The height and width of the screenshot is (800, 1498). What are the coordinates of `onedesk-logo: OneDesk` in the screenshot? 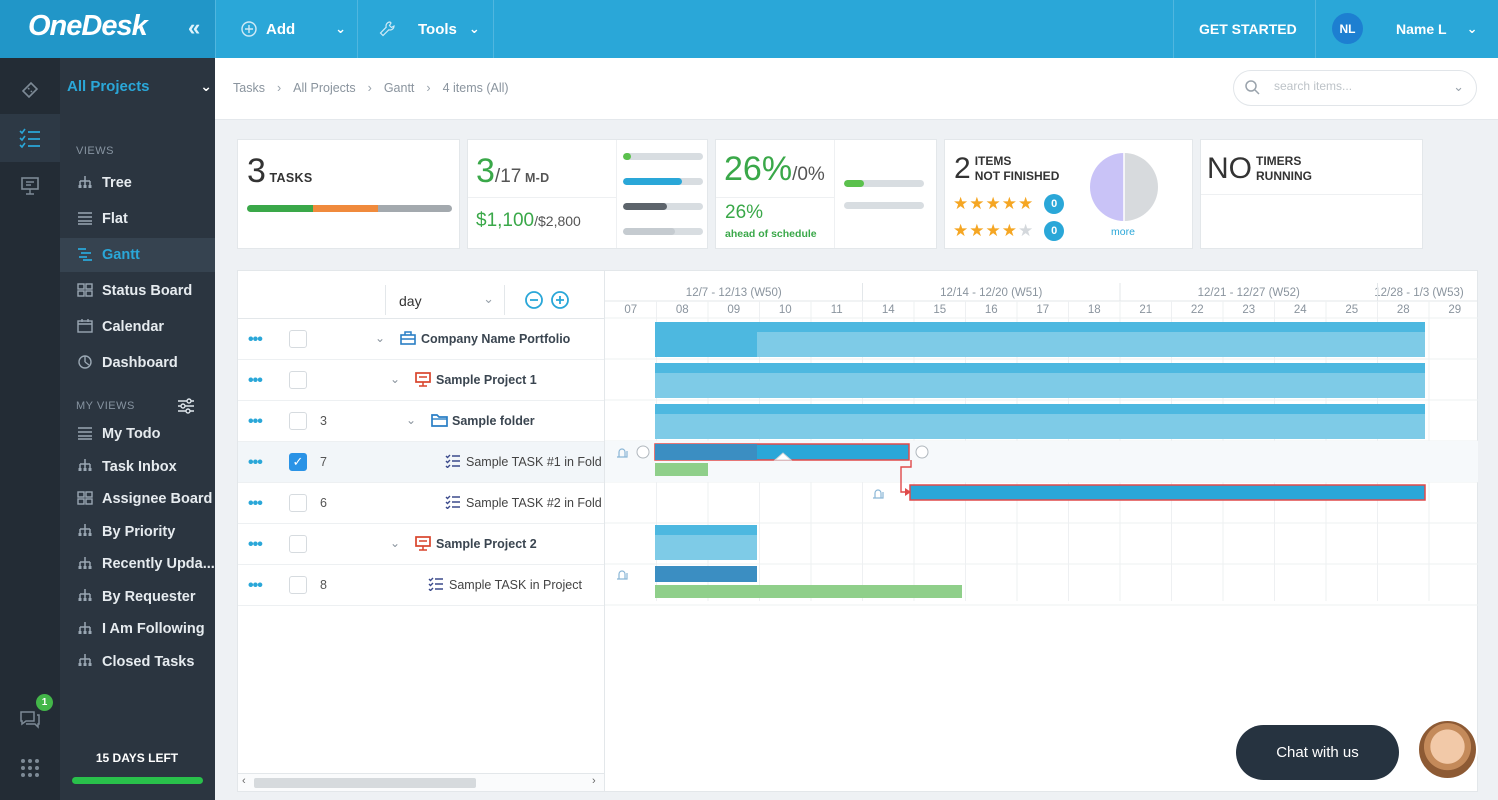 It's located at (88, 26).